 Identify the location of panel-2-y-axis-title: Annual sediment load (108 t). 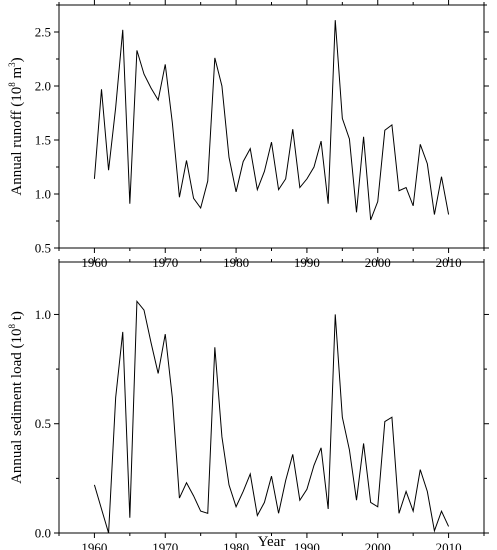
(16, 397).